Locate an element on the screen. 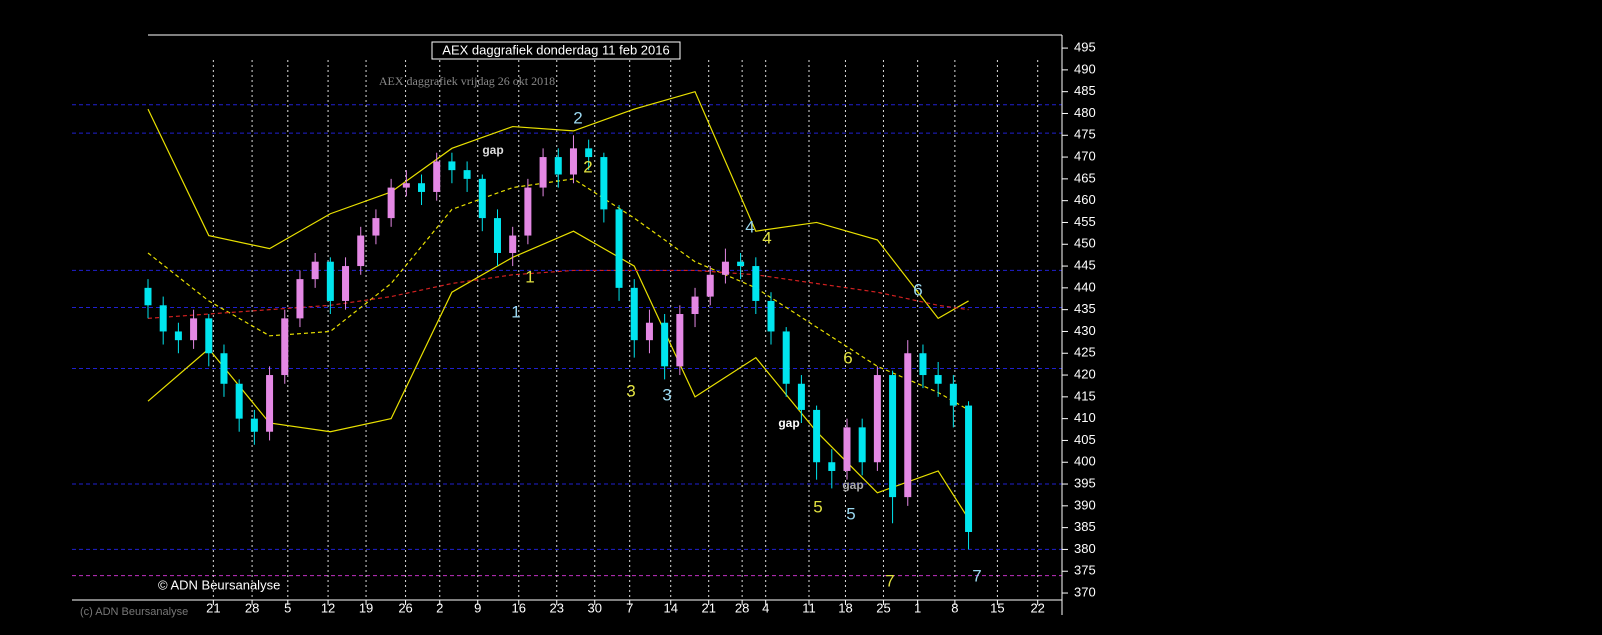 This screenshot has width=1602, height=635. x-tick-label: 9 is located at coordinates (477, 607).